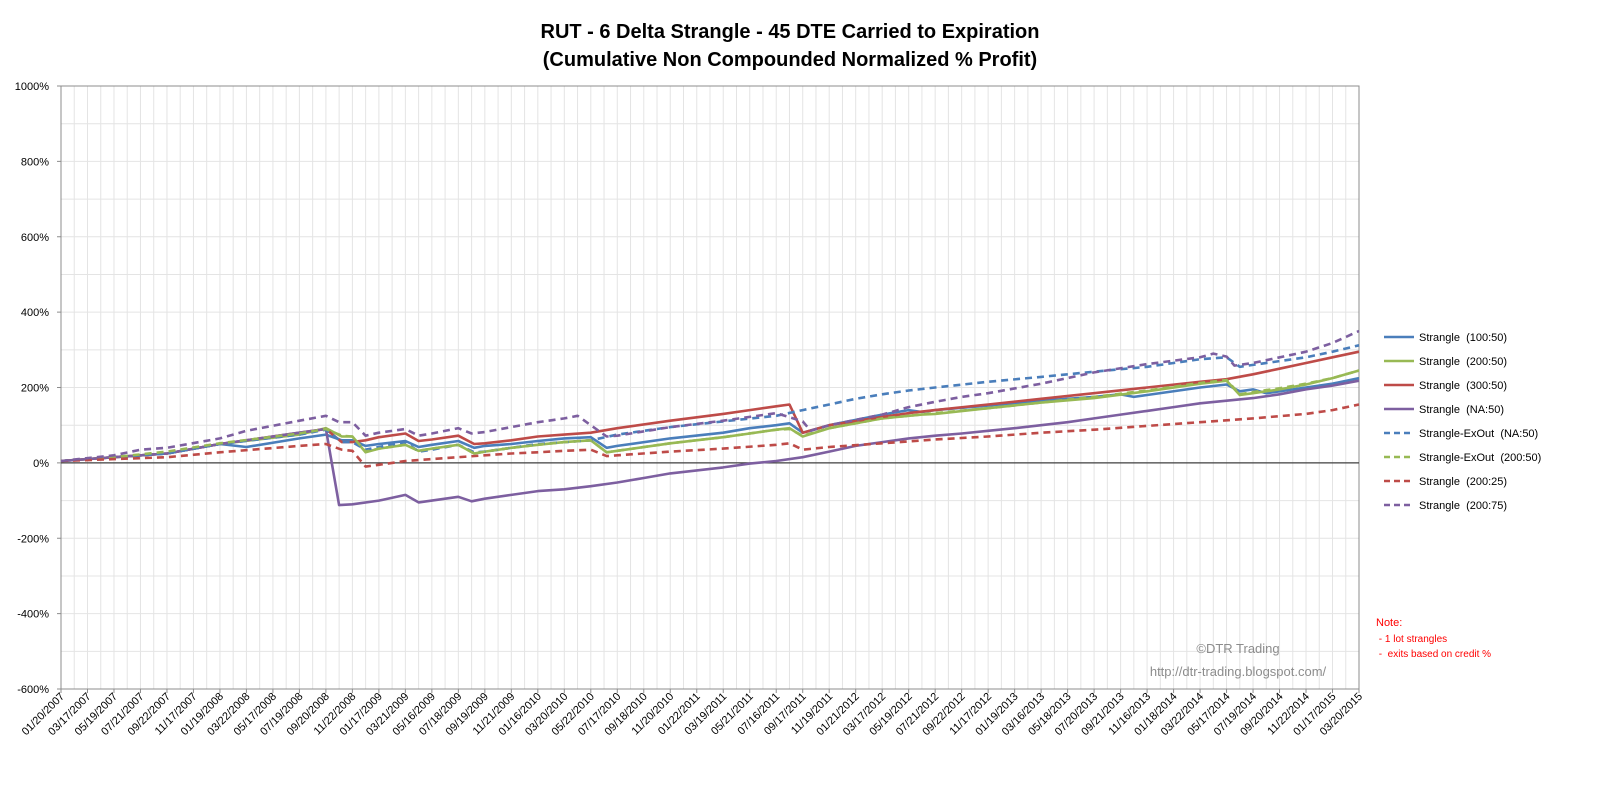  Describe the element at coordinates (35, 313) in the screenshot. I see `y-tick-label: 400%` at that location.